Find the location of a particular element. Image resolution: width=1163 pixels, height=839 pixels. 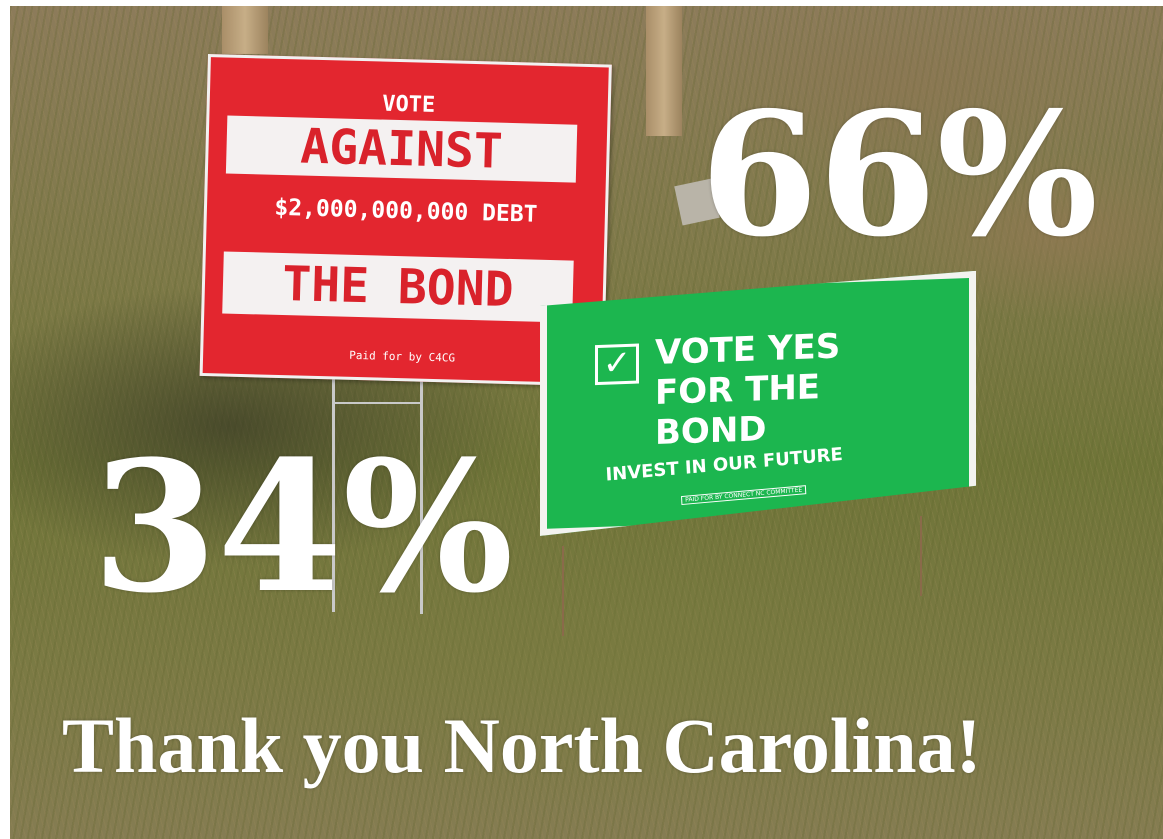

green-sign-line3: BOND is located at coordinates (711, 431).